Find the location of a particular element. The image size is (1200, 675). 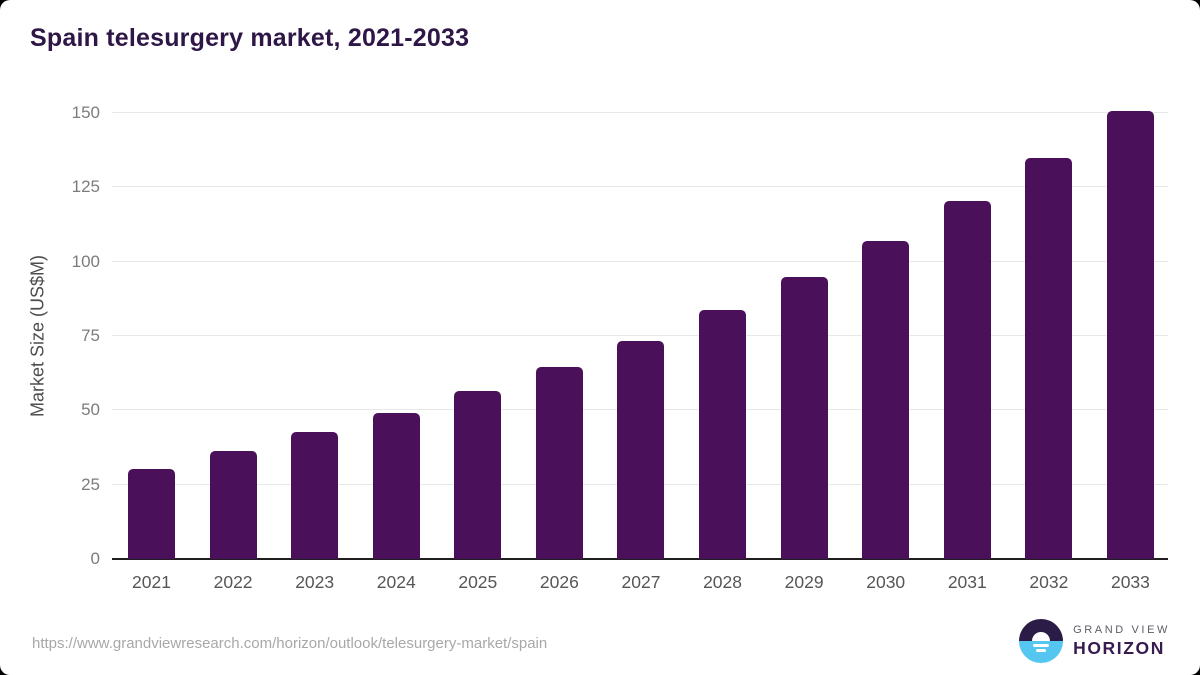

bar-slot: 2023 is located at coordinates (315, 512).